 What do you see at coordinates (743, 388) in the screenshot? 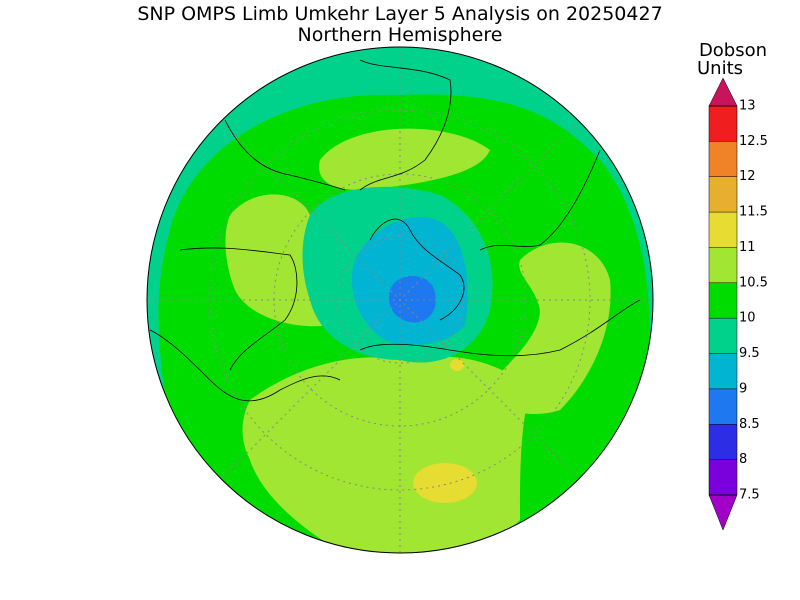
I see `colorbar-tick-label: 9` at bounding box center [743, 388].